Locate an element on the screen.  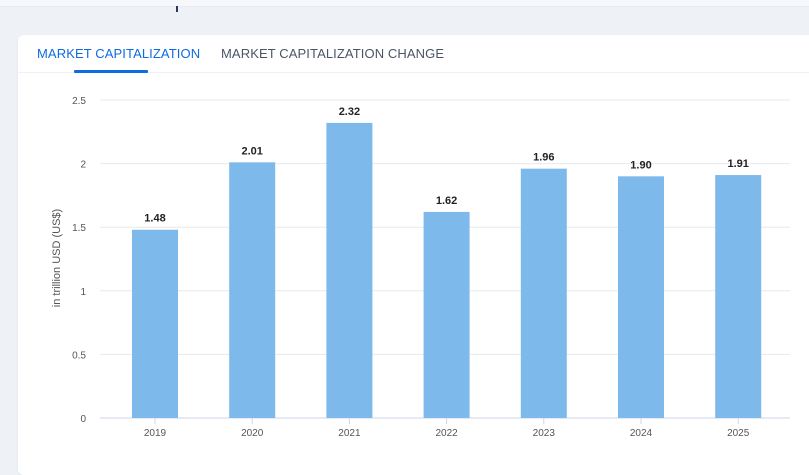
x-tick-label: 2024 is located at coordinates (641, 433).